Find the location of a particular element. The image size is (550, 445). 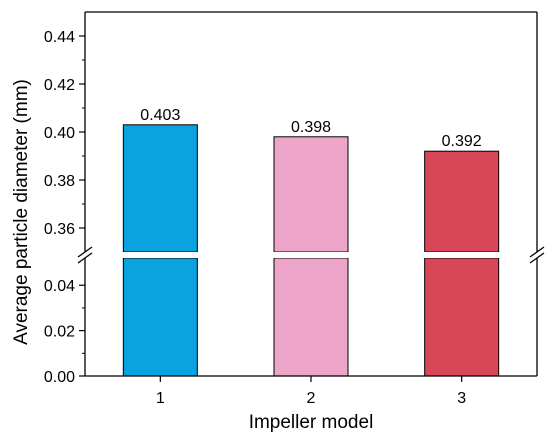

data-label-3: 0.392 is located at coordinates (462, 141).